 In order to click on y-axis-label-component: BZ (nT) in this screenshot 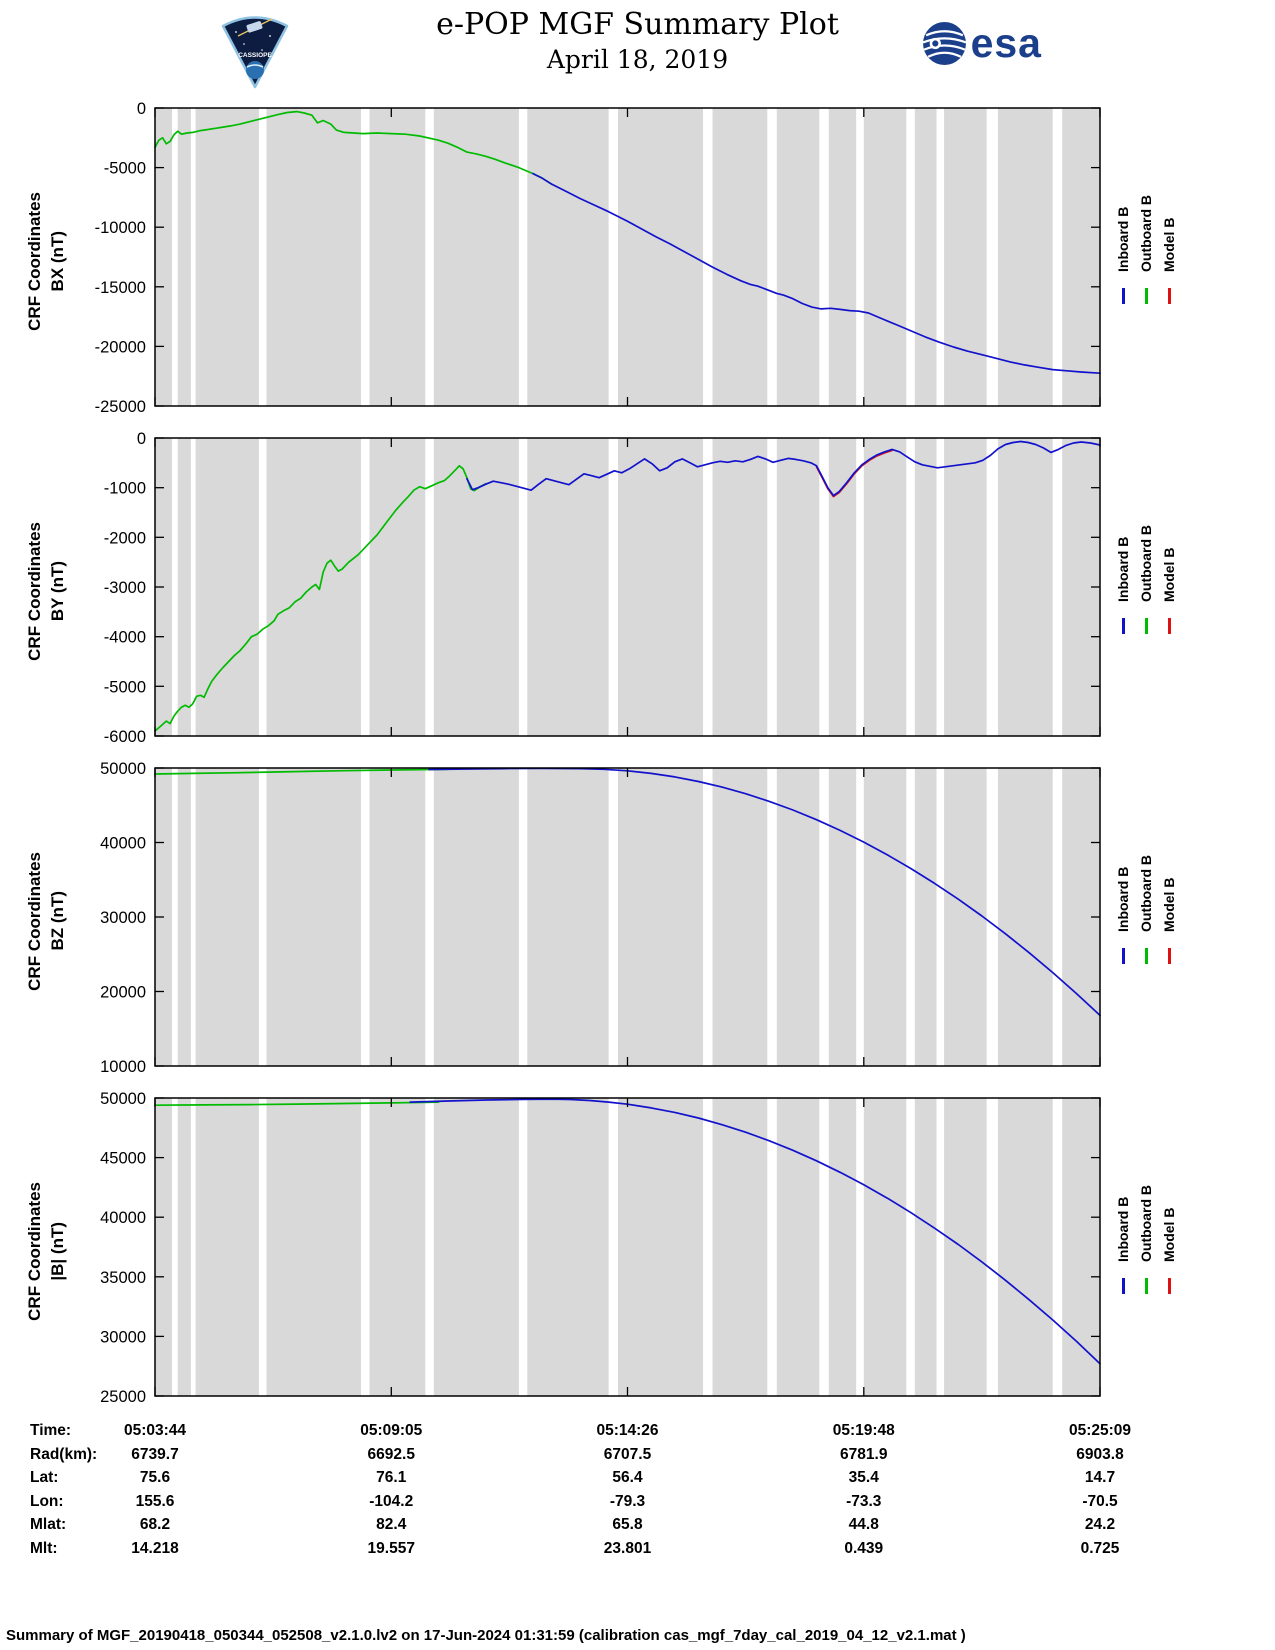, I will do `click(57, 921)`.